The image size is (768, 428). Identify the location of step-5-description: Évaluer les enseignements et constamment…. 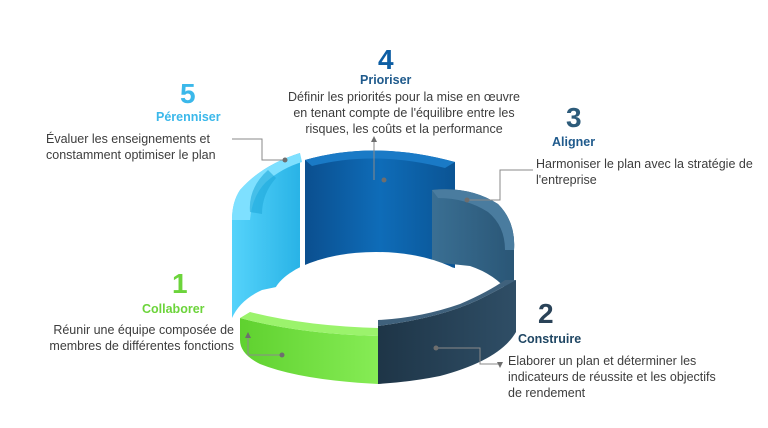
(141, 147).